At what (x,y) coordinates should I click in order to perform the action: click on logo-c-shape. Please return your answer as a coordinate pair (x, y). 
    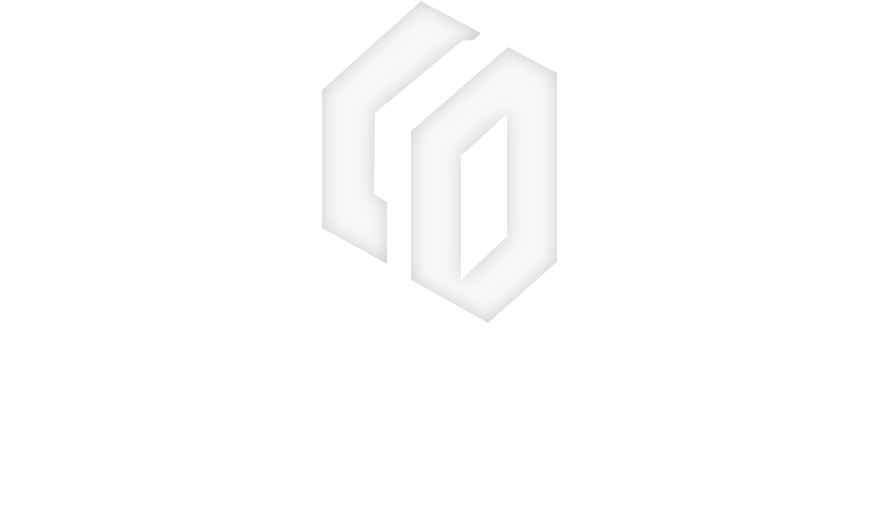
    Looking at the image, I should click on (401, 132).